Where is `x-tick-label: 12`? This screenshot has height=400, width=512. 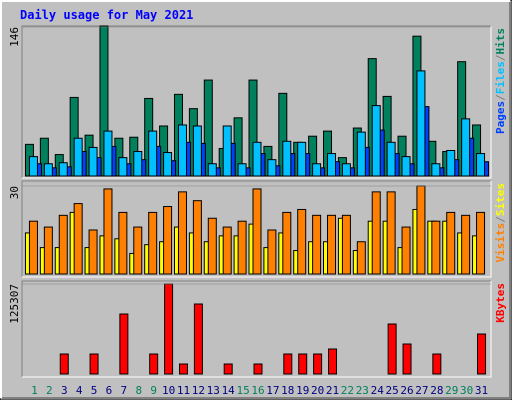
x-tick-label: 12 is located at coordinates (198, 390).